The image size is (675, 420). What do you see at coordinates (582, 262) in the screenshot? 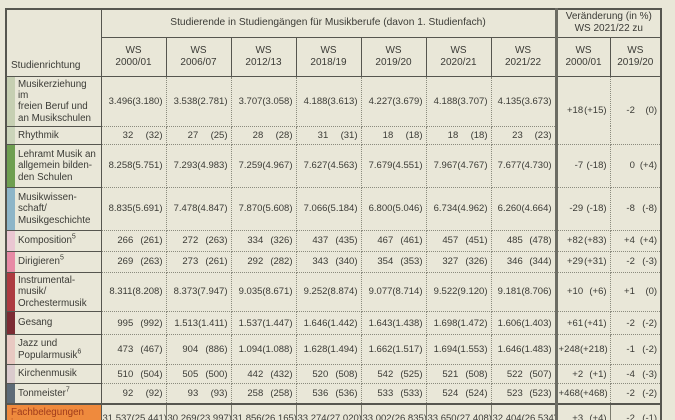
I see `change-cell: +29 (+31)` at bounding box center [582, 262].